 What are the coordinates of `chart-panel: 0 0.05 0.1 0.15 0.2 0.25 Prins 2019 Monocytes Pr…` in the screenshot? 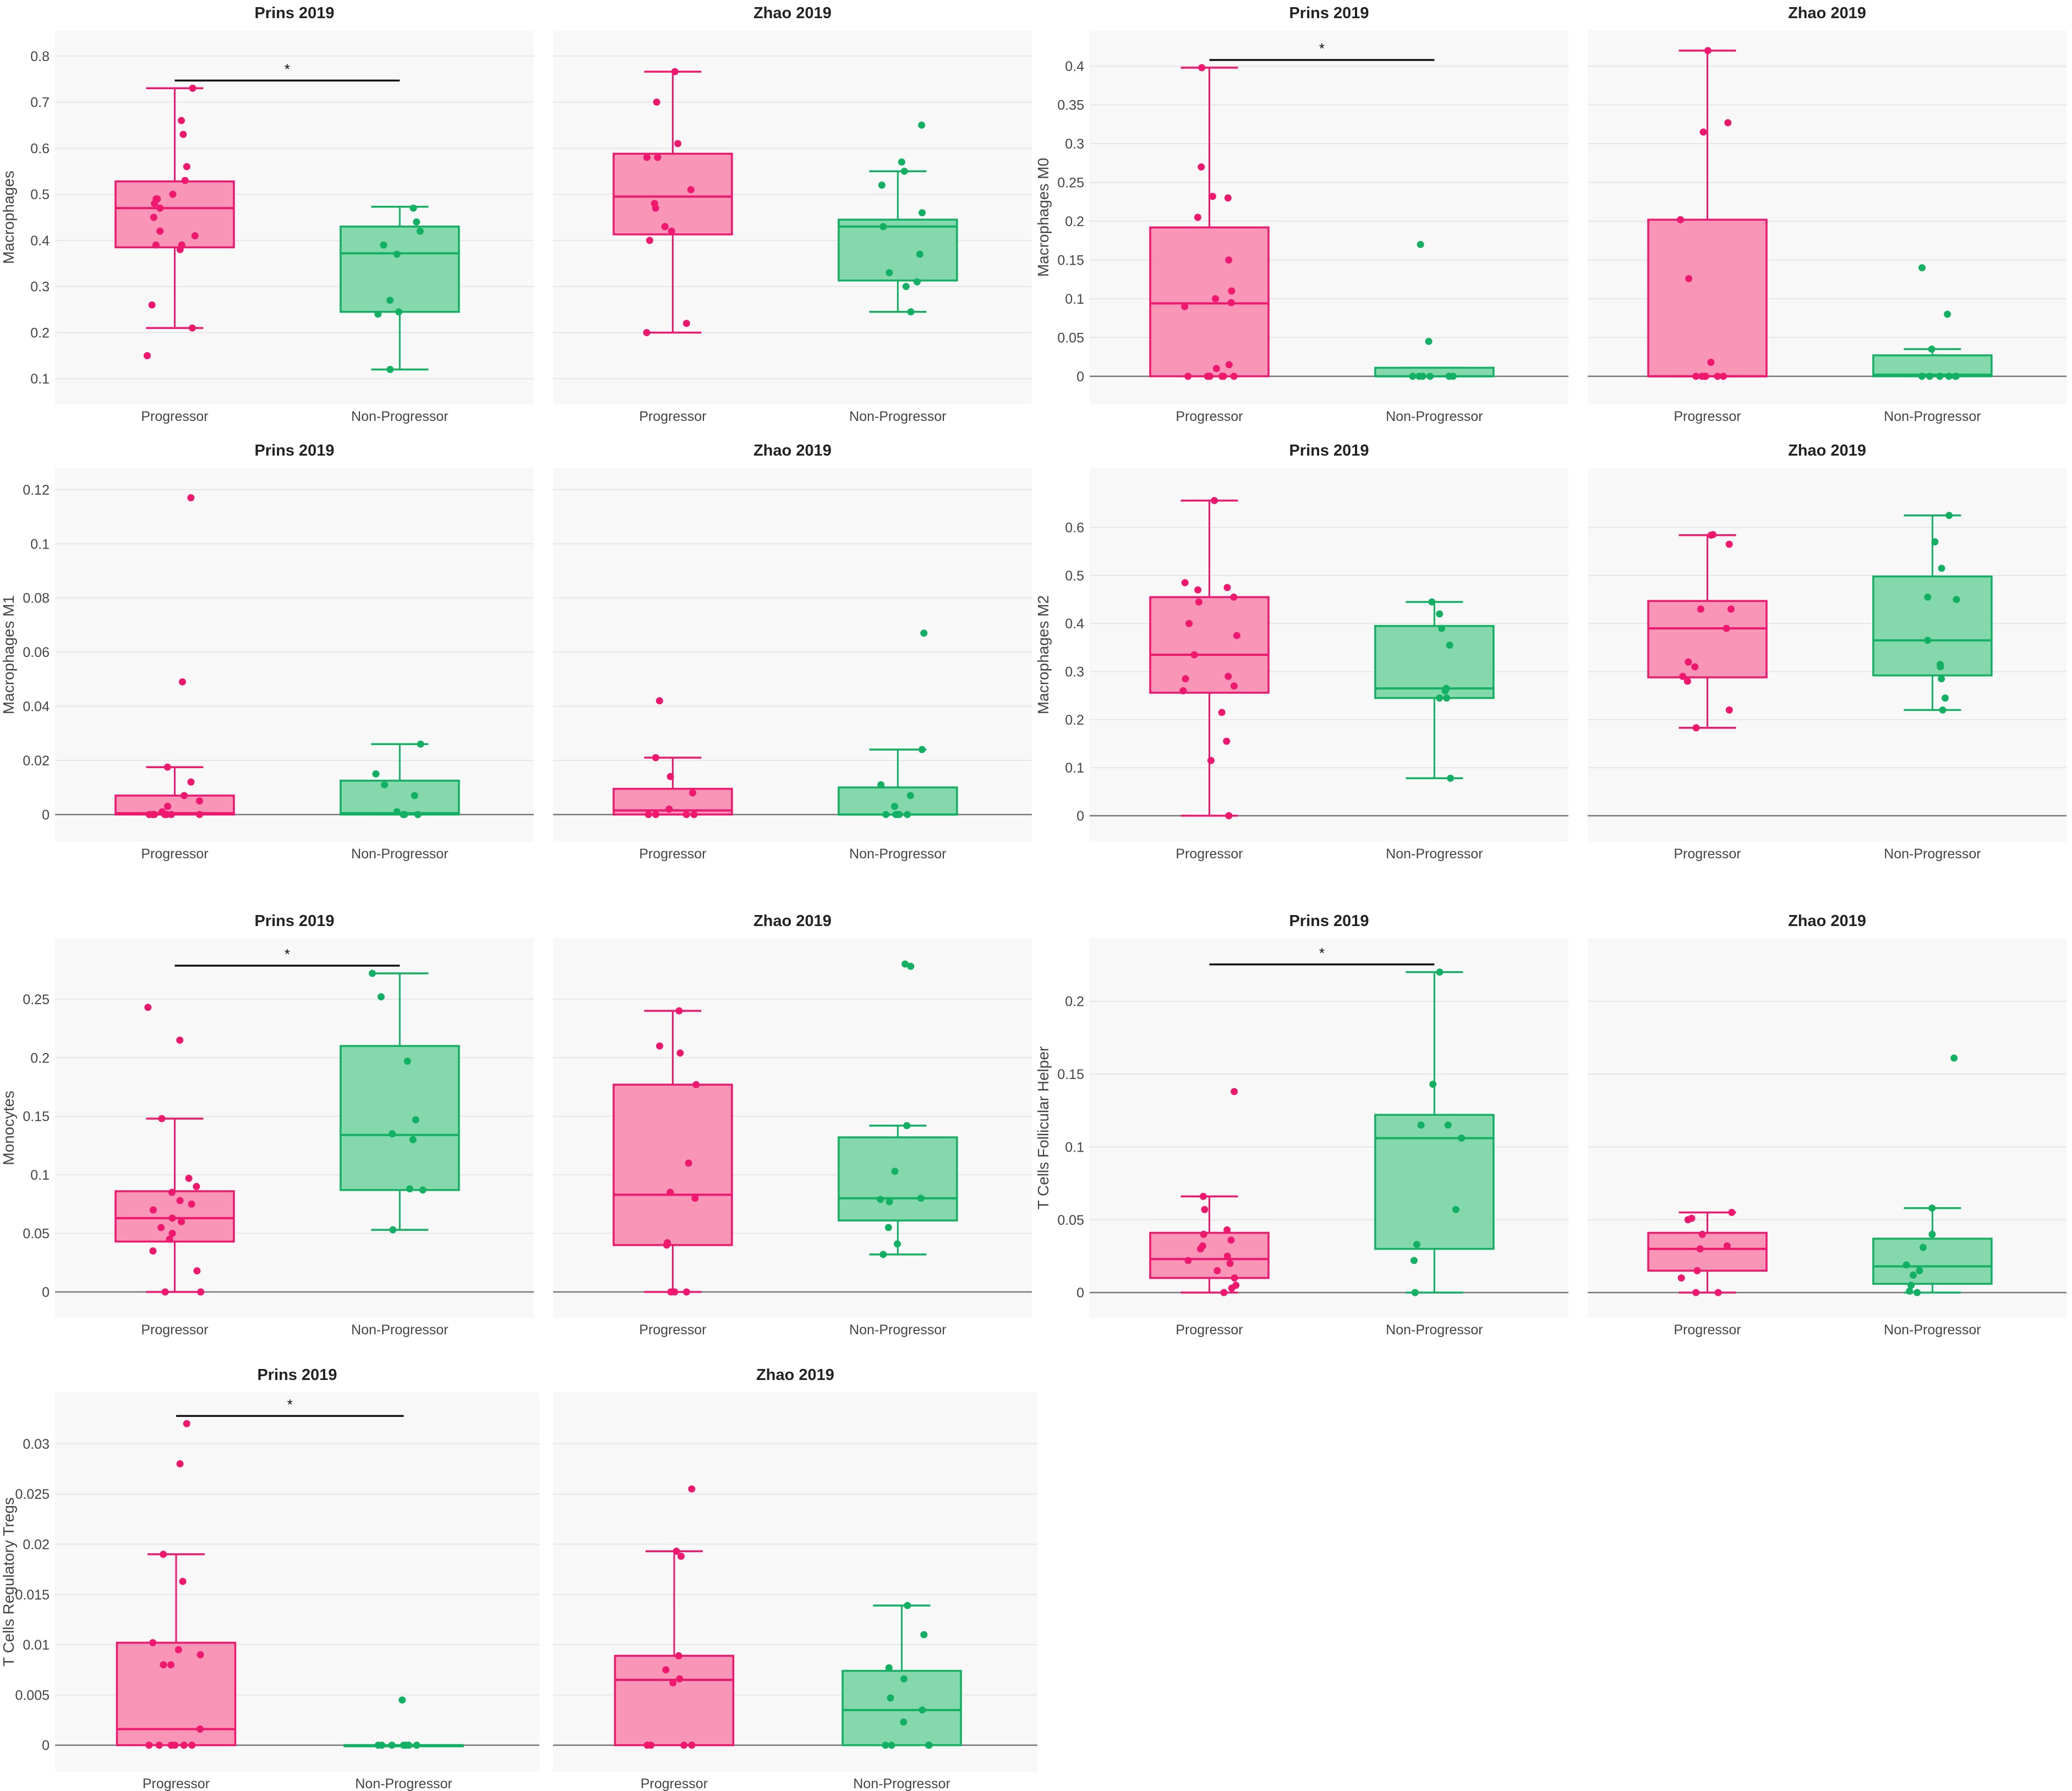 It's located at (267, 1125).